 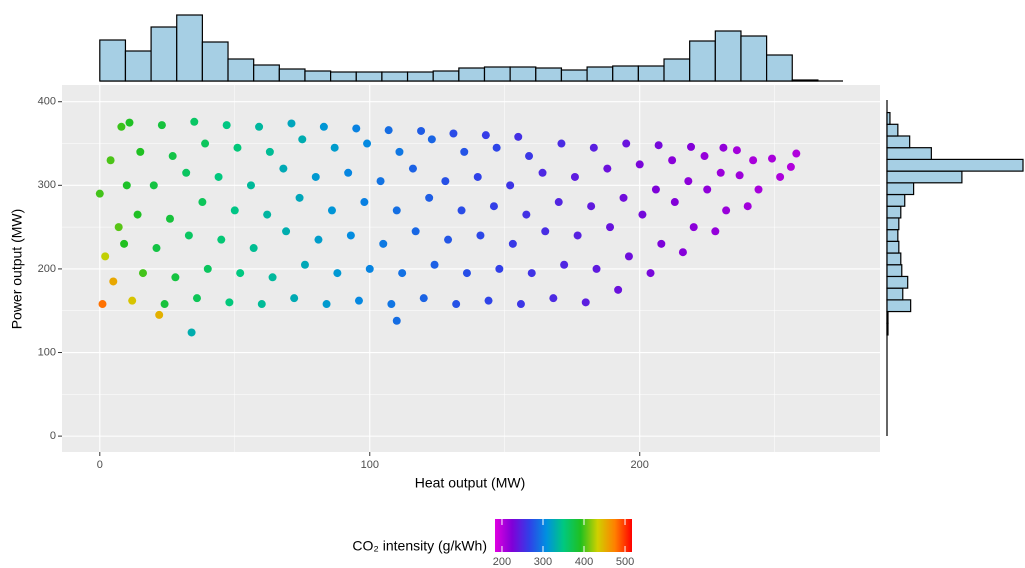 I want to click on y-tick-label: 200, so click(x=47, y=269).